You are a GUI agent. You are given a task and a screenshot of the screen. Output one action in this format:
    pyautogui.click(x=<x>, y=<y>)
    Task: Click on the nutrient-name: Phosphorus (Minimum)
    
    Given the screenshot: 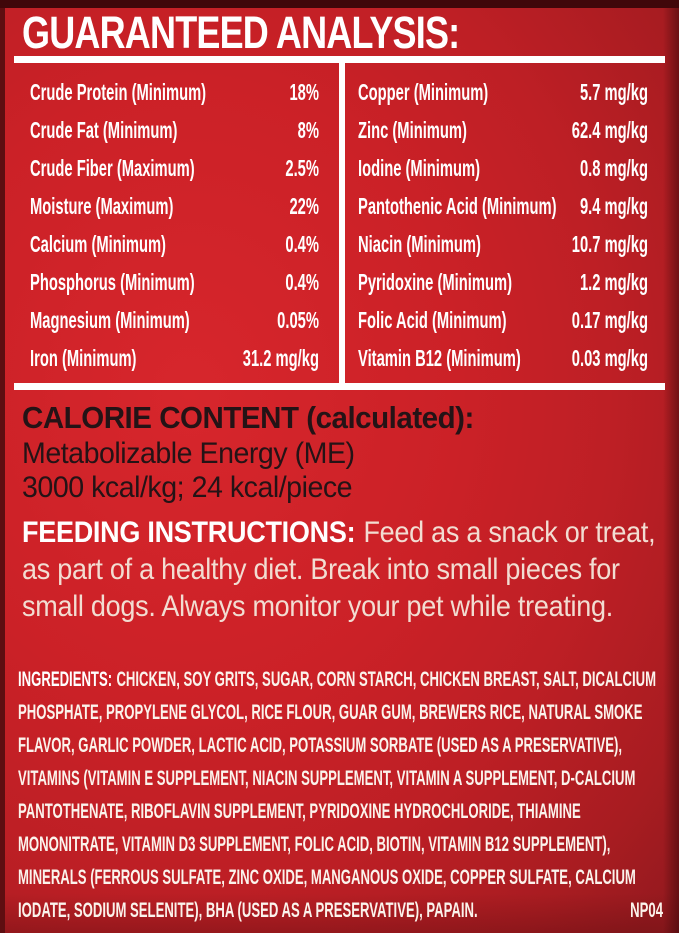 What is the action you would take?
    pyautogui.click(x=112, y=281)
    